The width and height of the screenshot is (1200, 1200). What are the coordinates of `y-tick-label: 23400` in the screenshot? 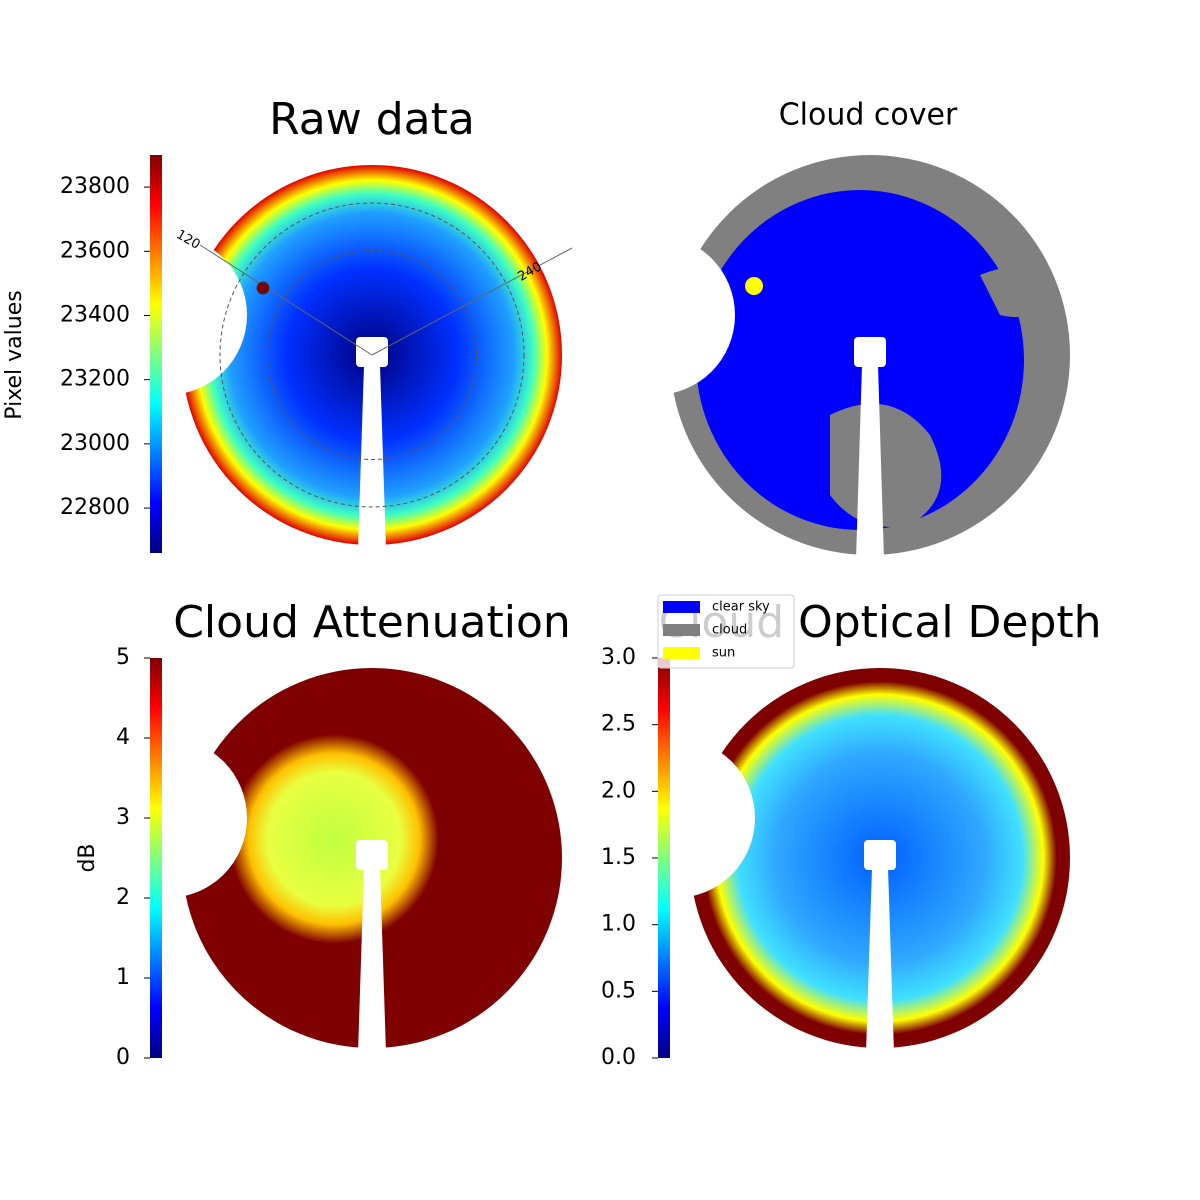 It's located at (95, 314).